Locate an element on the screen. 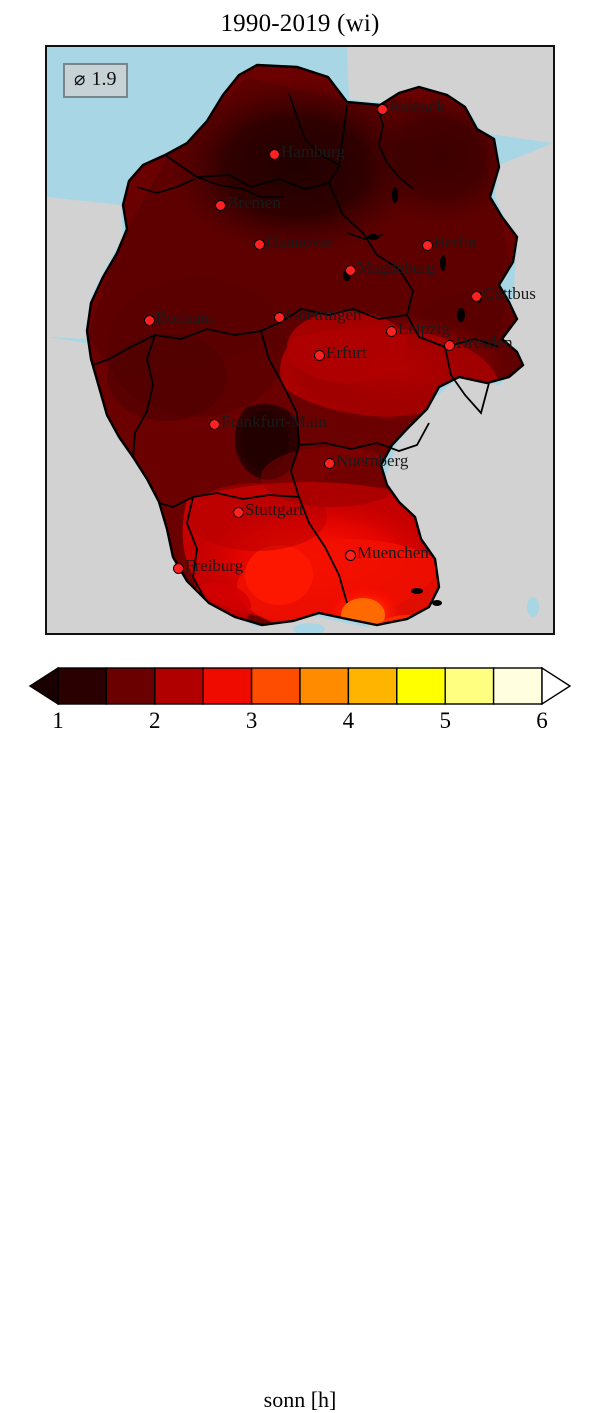  page-title: 1990-2019 (wi) is located at coordinates (300, 23).